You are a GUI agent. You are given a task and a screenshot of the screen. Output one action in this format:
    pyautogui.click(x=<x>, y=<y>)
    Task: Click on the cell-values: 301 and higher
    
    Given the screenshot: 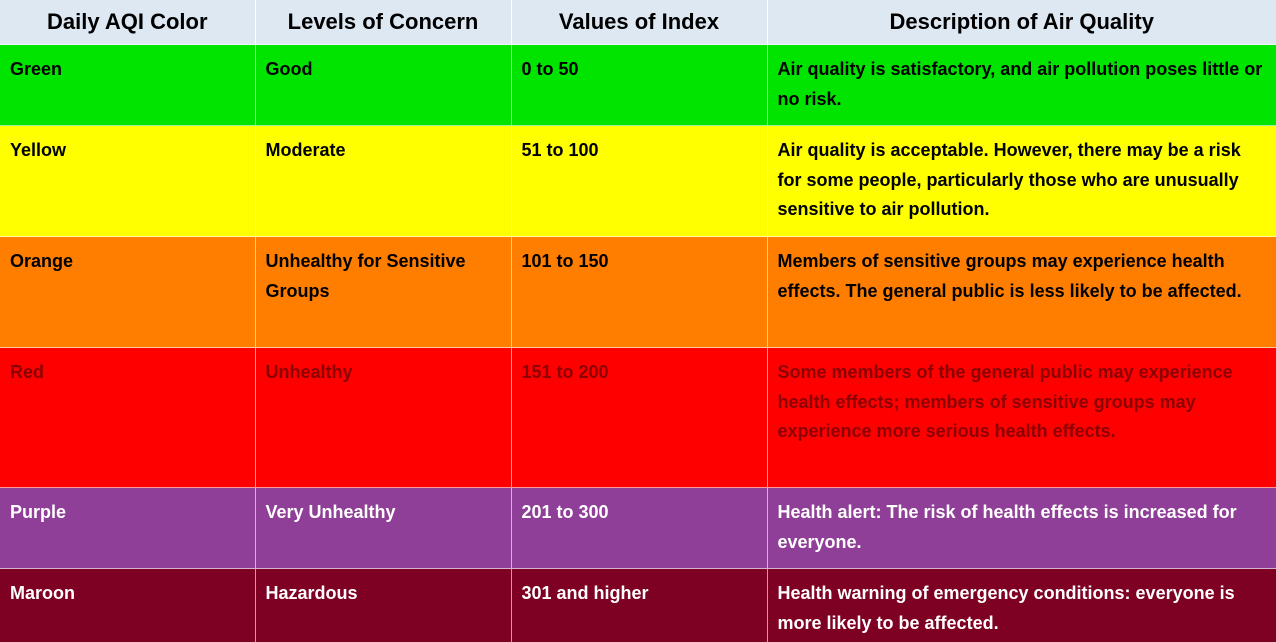 What is the action you would take?
    pyautogui.click(x=639, y=605)
    